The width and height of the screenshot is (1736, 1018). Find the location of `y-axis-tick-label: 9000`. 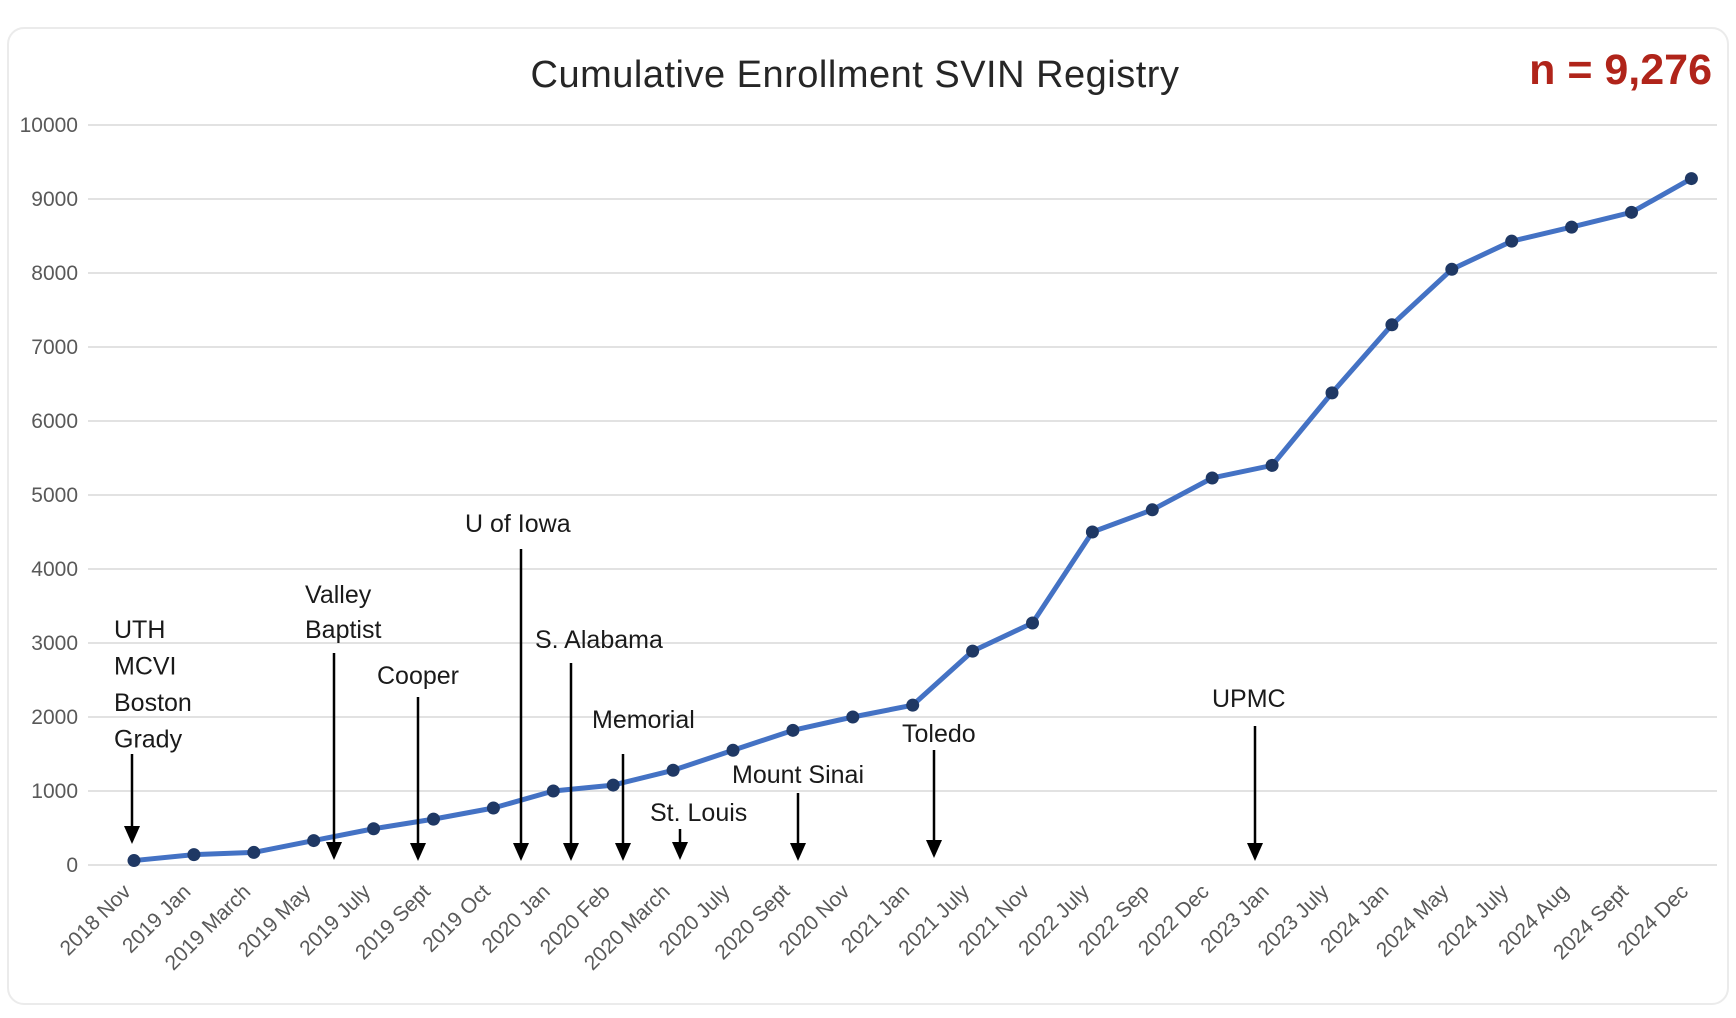

y-axis-tick-label: 9000 is located at coordinates (54, 199).